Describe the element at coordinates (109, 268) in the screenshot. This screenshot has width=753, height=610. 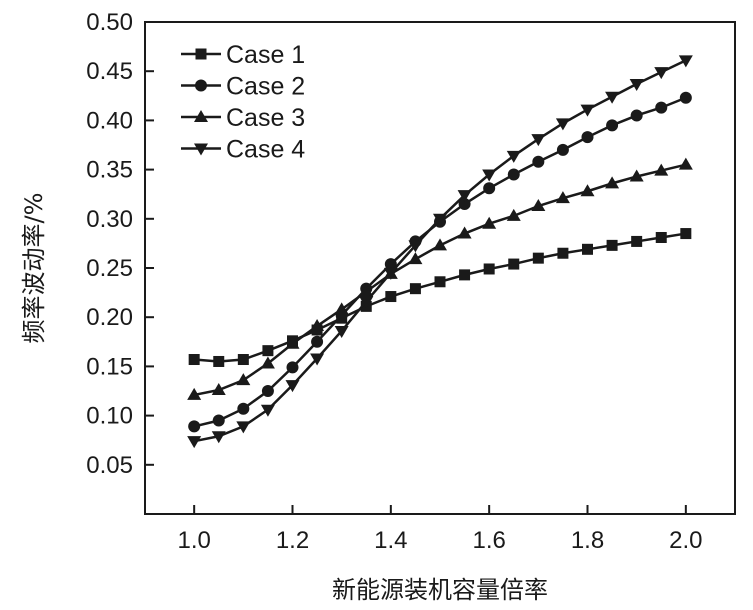
I see `y-tick-label: 0.25` at that location.